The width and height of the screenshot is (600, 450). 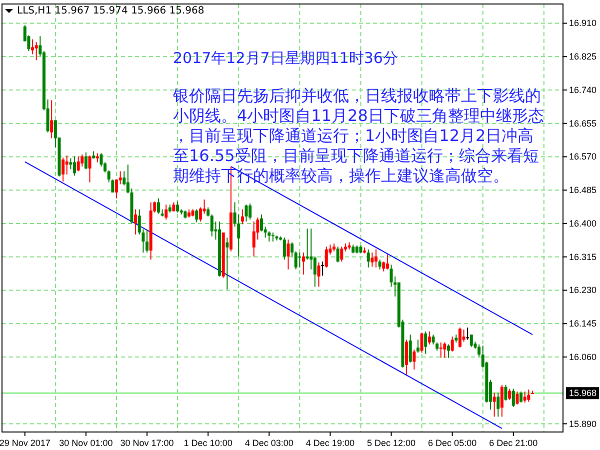 What do you see at coordinates (25, 443) in the screenshot?
I see `x-tick-label: 29 Nov 2017` at bounding box center [25, 443].